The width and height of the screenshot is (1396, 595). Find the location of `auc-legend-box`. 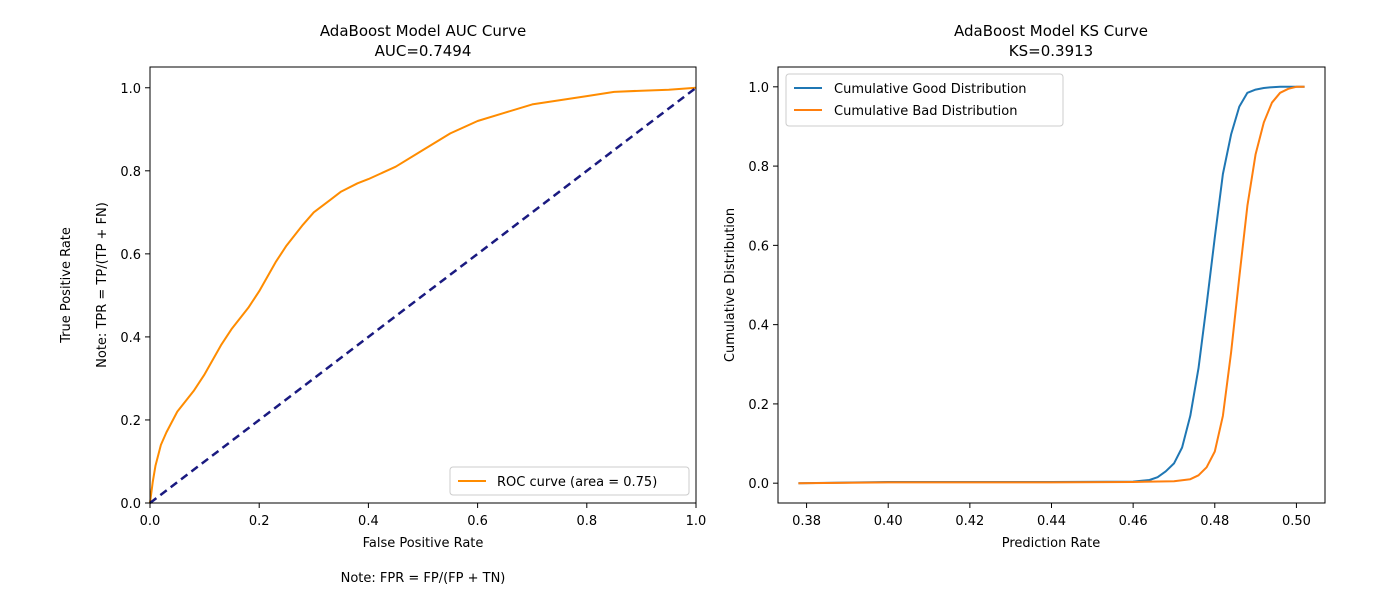

auc-legend-box is located at coordinates (569, 481).